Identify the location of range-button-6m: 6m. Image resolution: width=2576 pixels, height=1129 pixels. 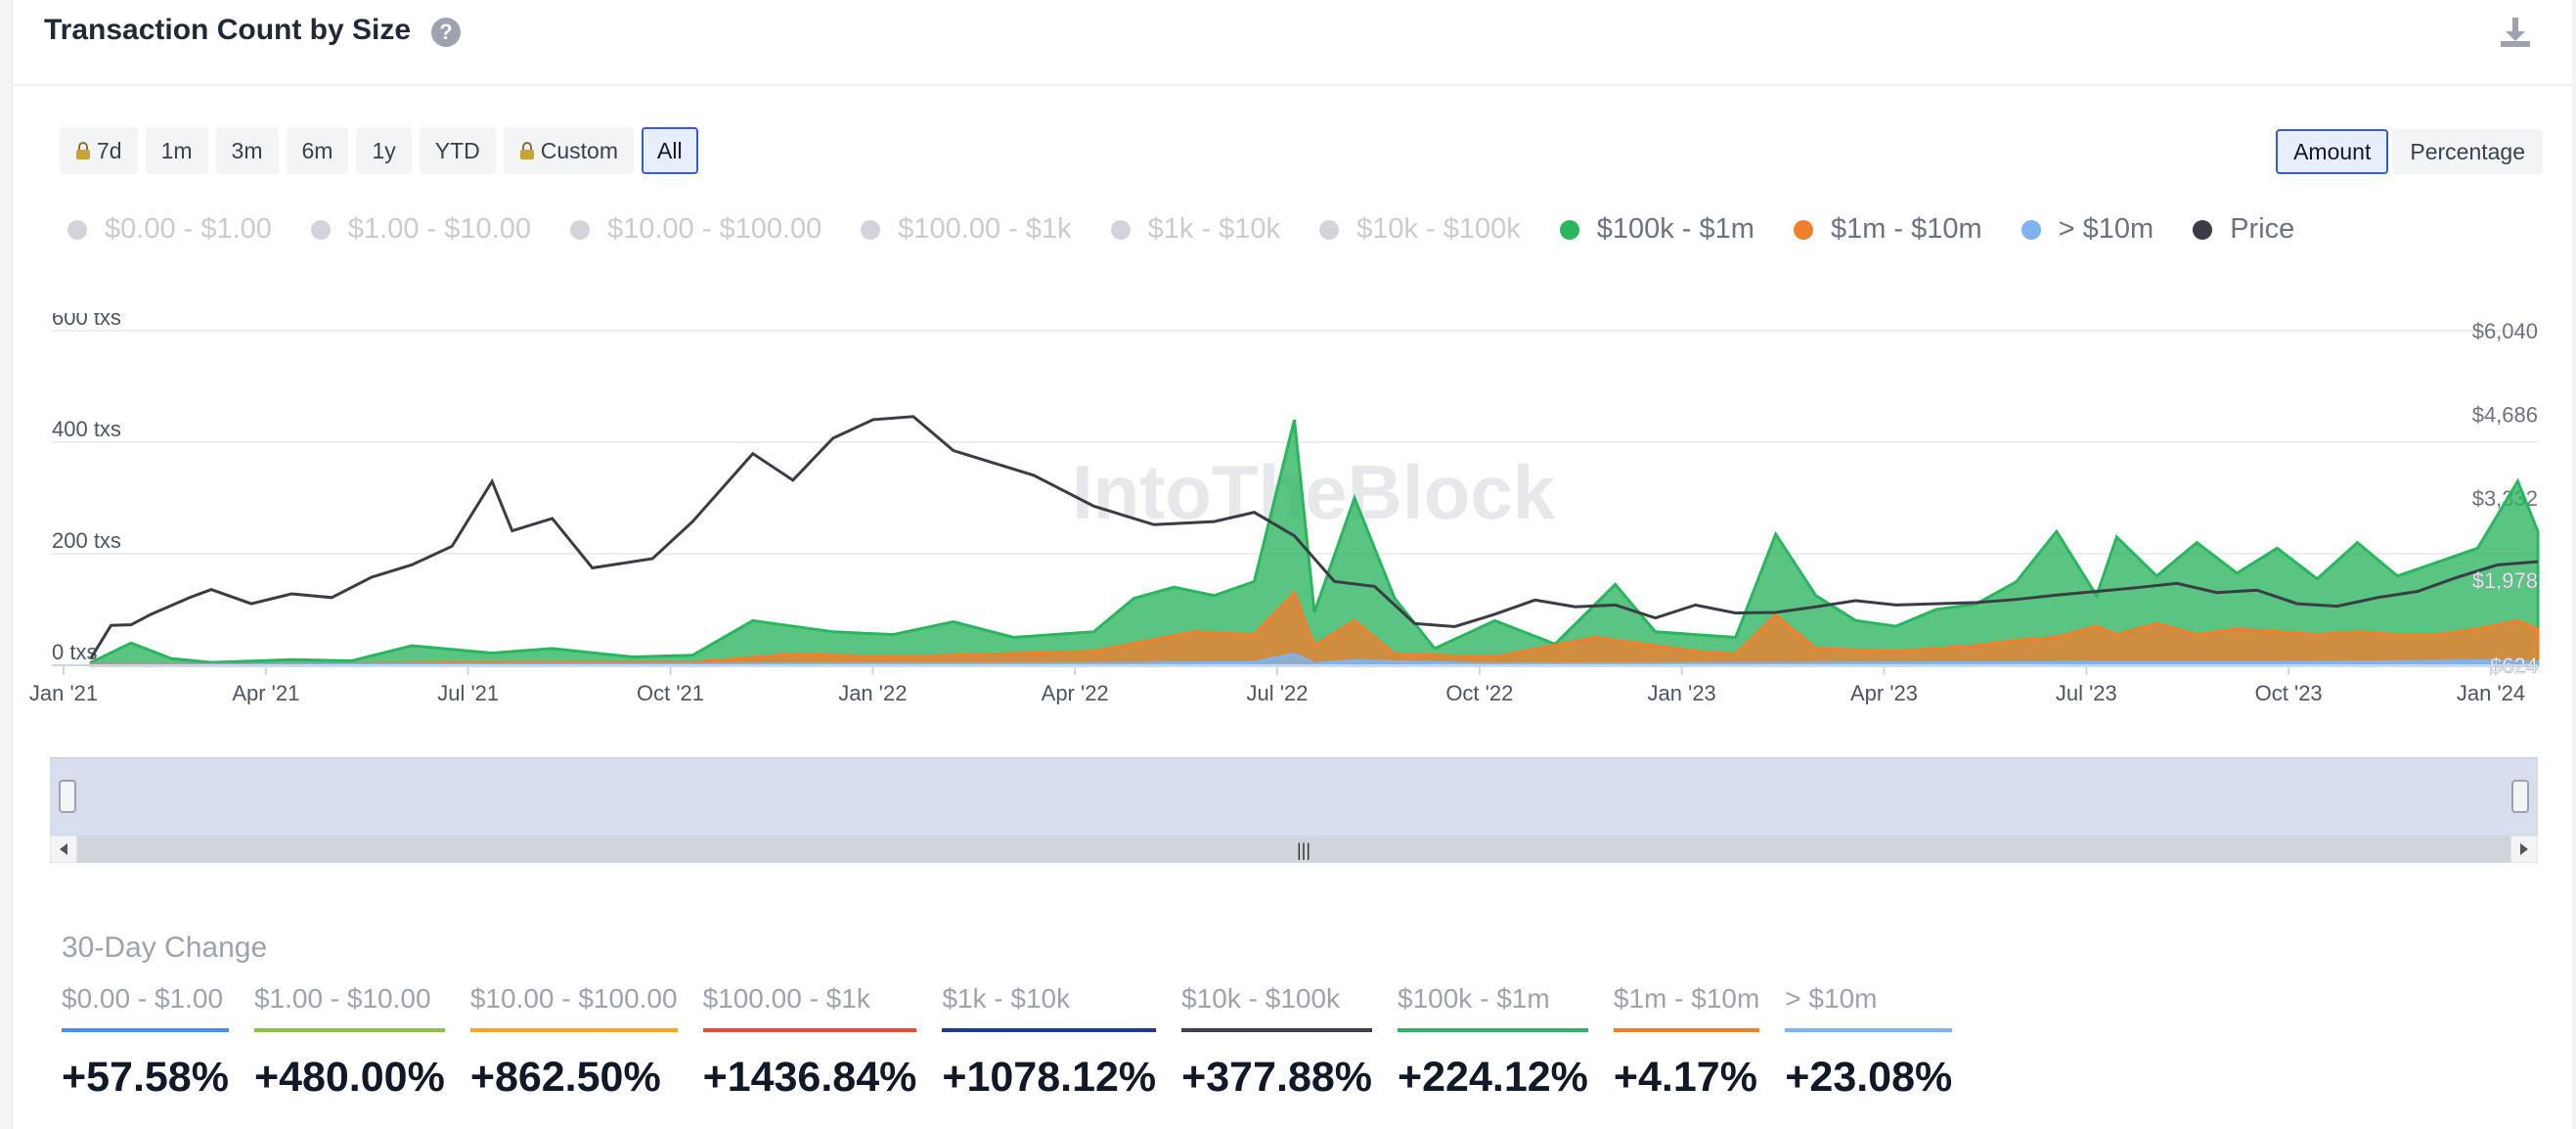
(317, 150).